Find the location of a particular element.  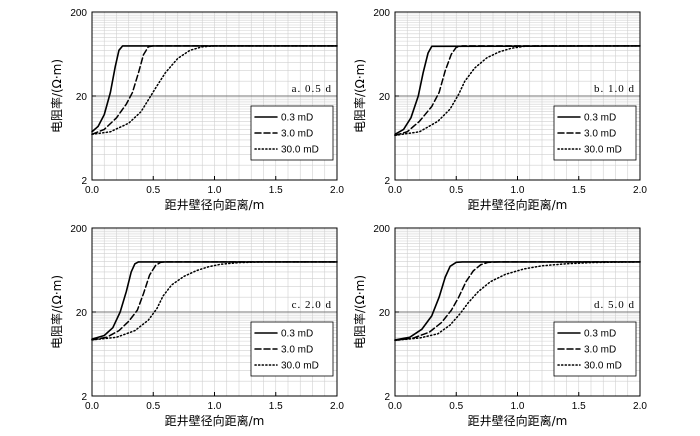

panel-annotation: b. 1.0 d is located at coordinates (614, 89).